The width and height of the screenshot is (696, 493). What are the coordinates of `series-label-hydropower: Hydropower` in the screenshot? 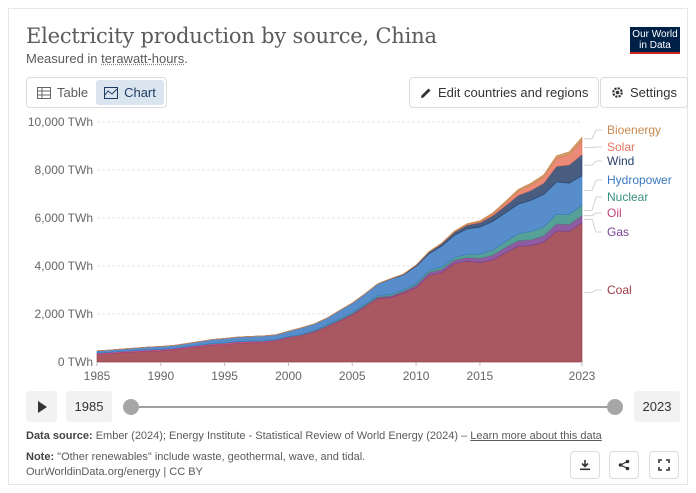 It's located at (639, 180).